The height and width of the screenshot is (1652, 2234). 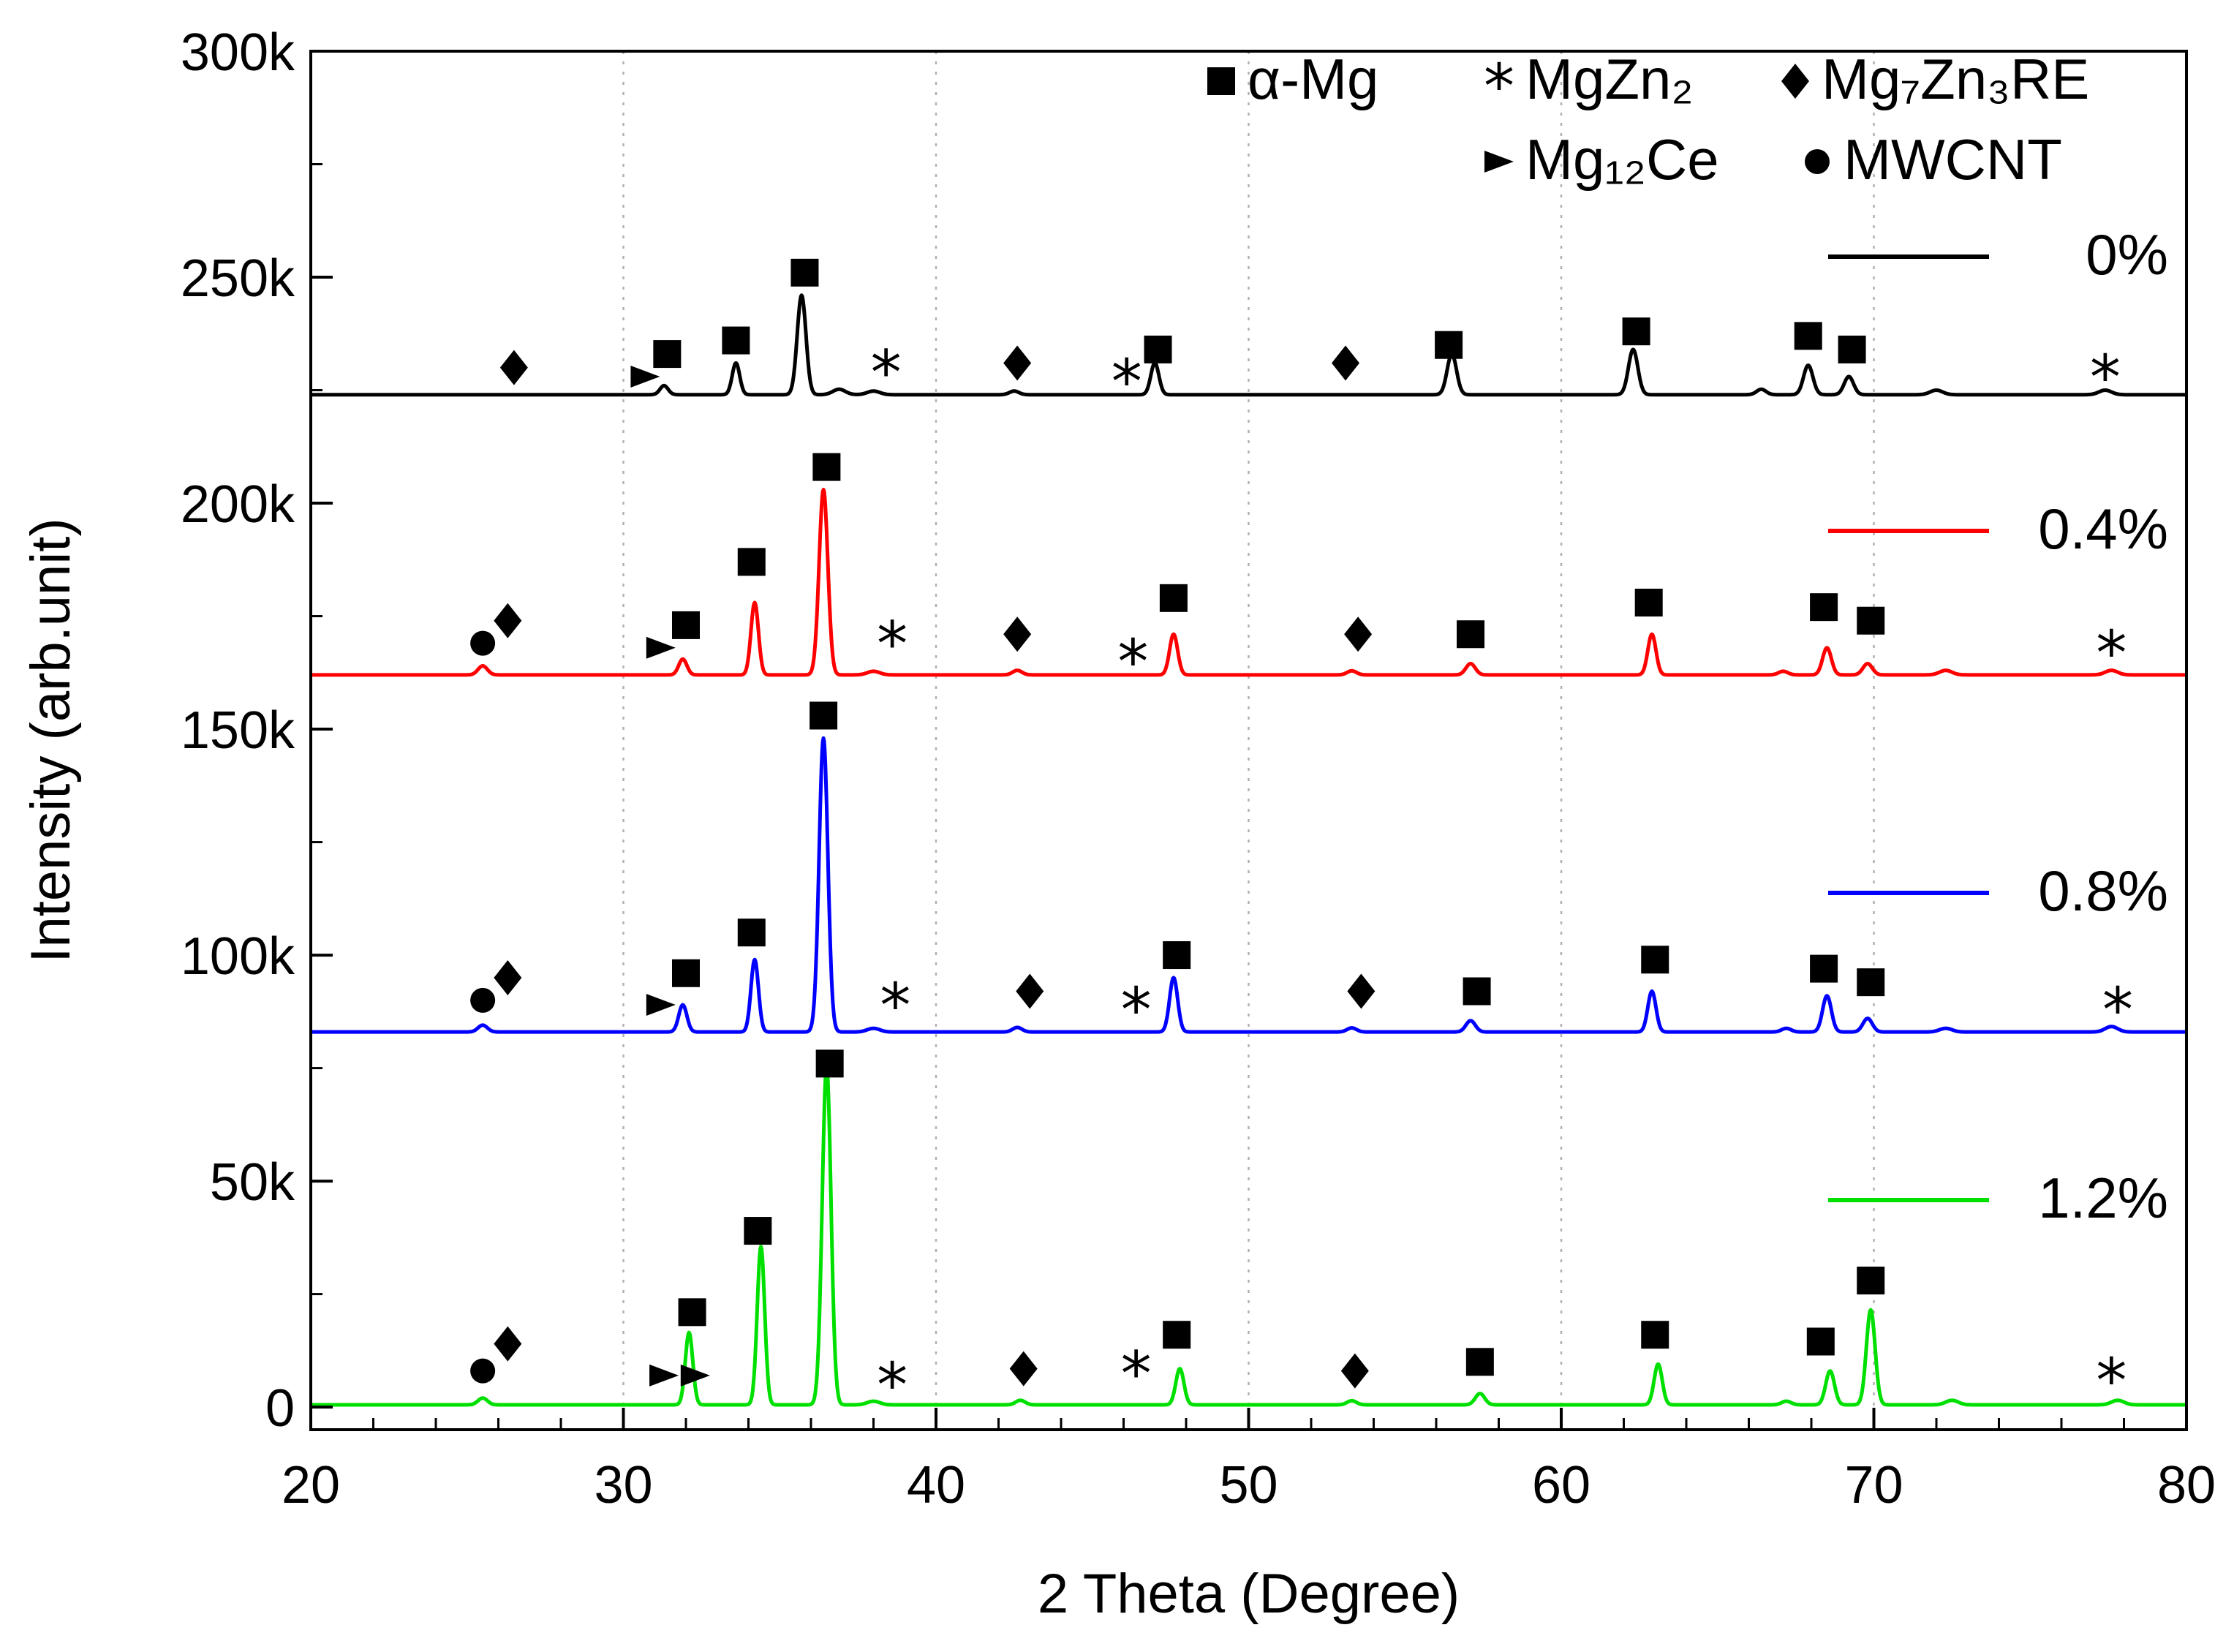 What do you see at coordinates (1622, 159) in the screenshot?
I see `phase-legend-label: Mg₁₂Ce` at bounding box center [1622, 159].